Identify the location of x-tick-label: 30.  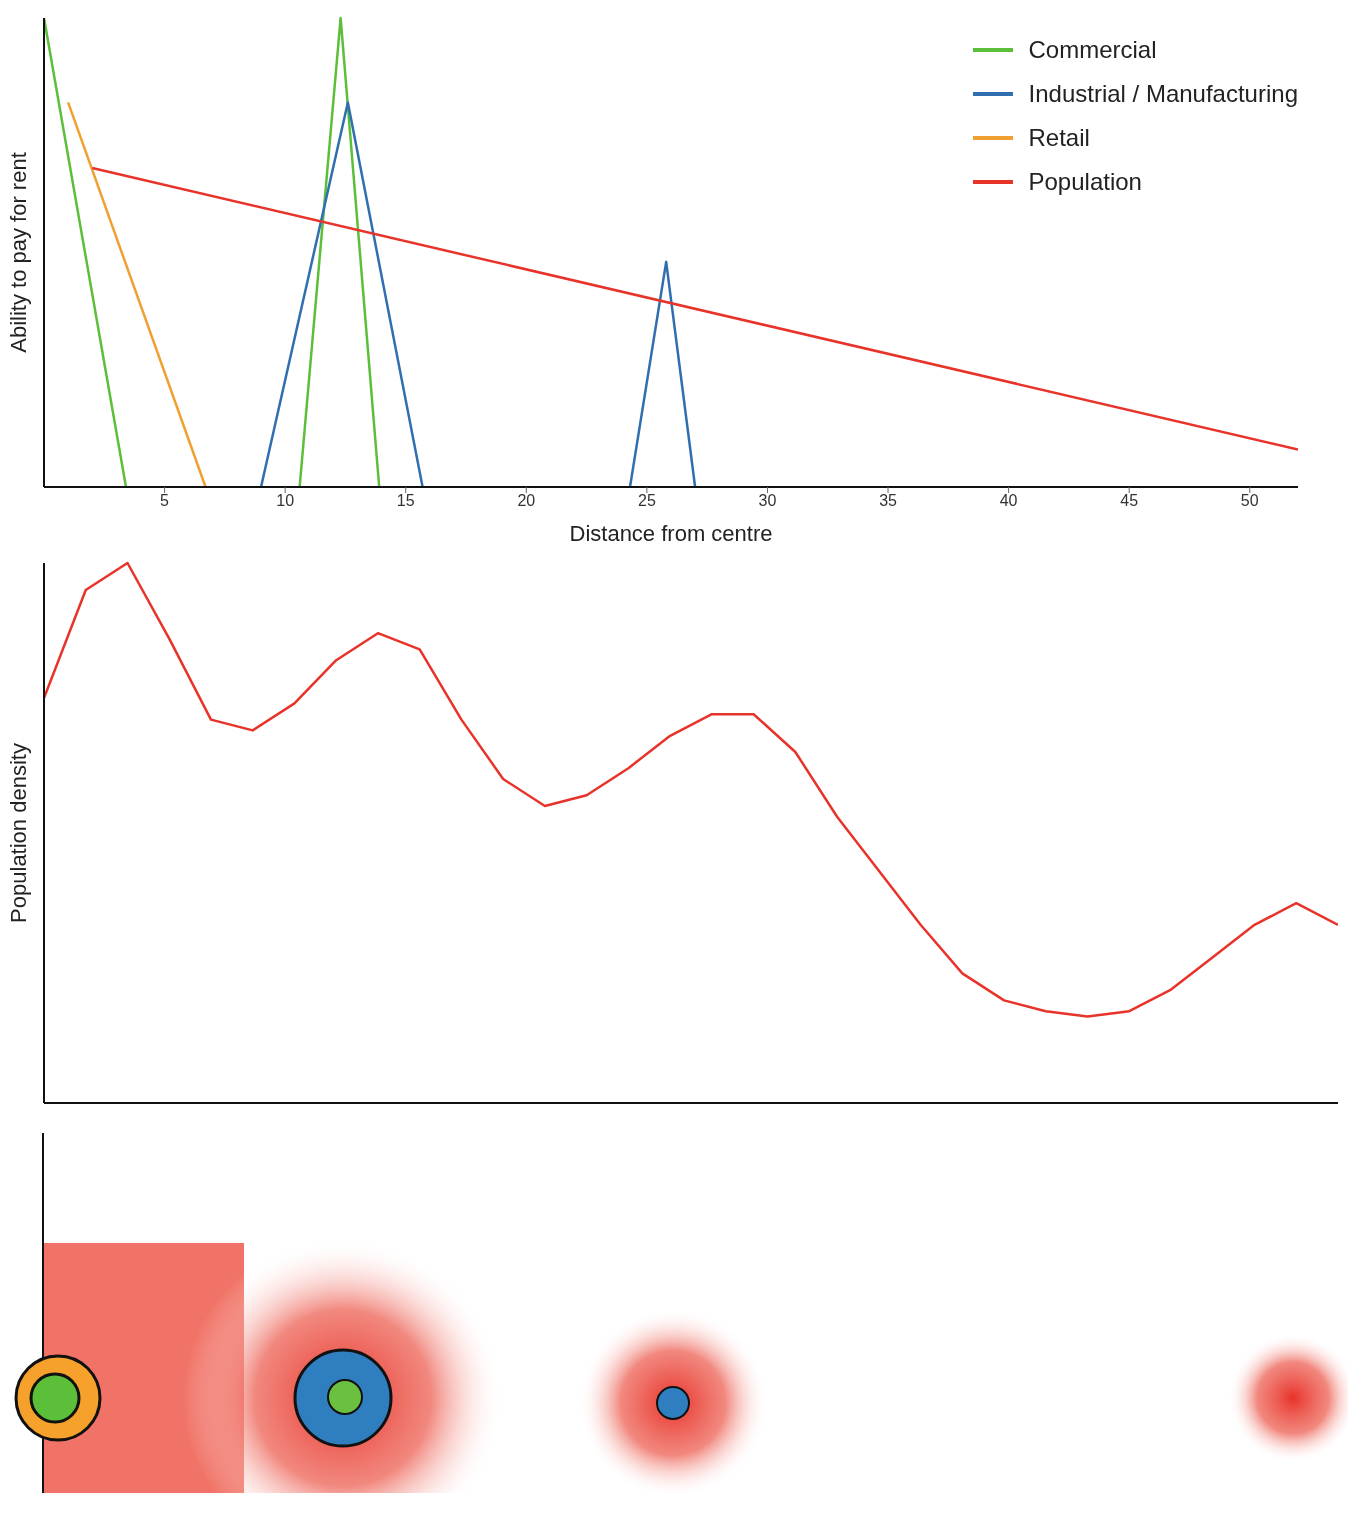
(767, 501).